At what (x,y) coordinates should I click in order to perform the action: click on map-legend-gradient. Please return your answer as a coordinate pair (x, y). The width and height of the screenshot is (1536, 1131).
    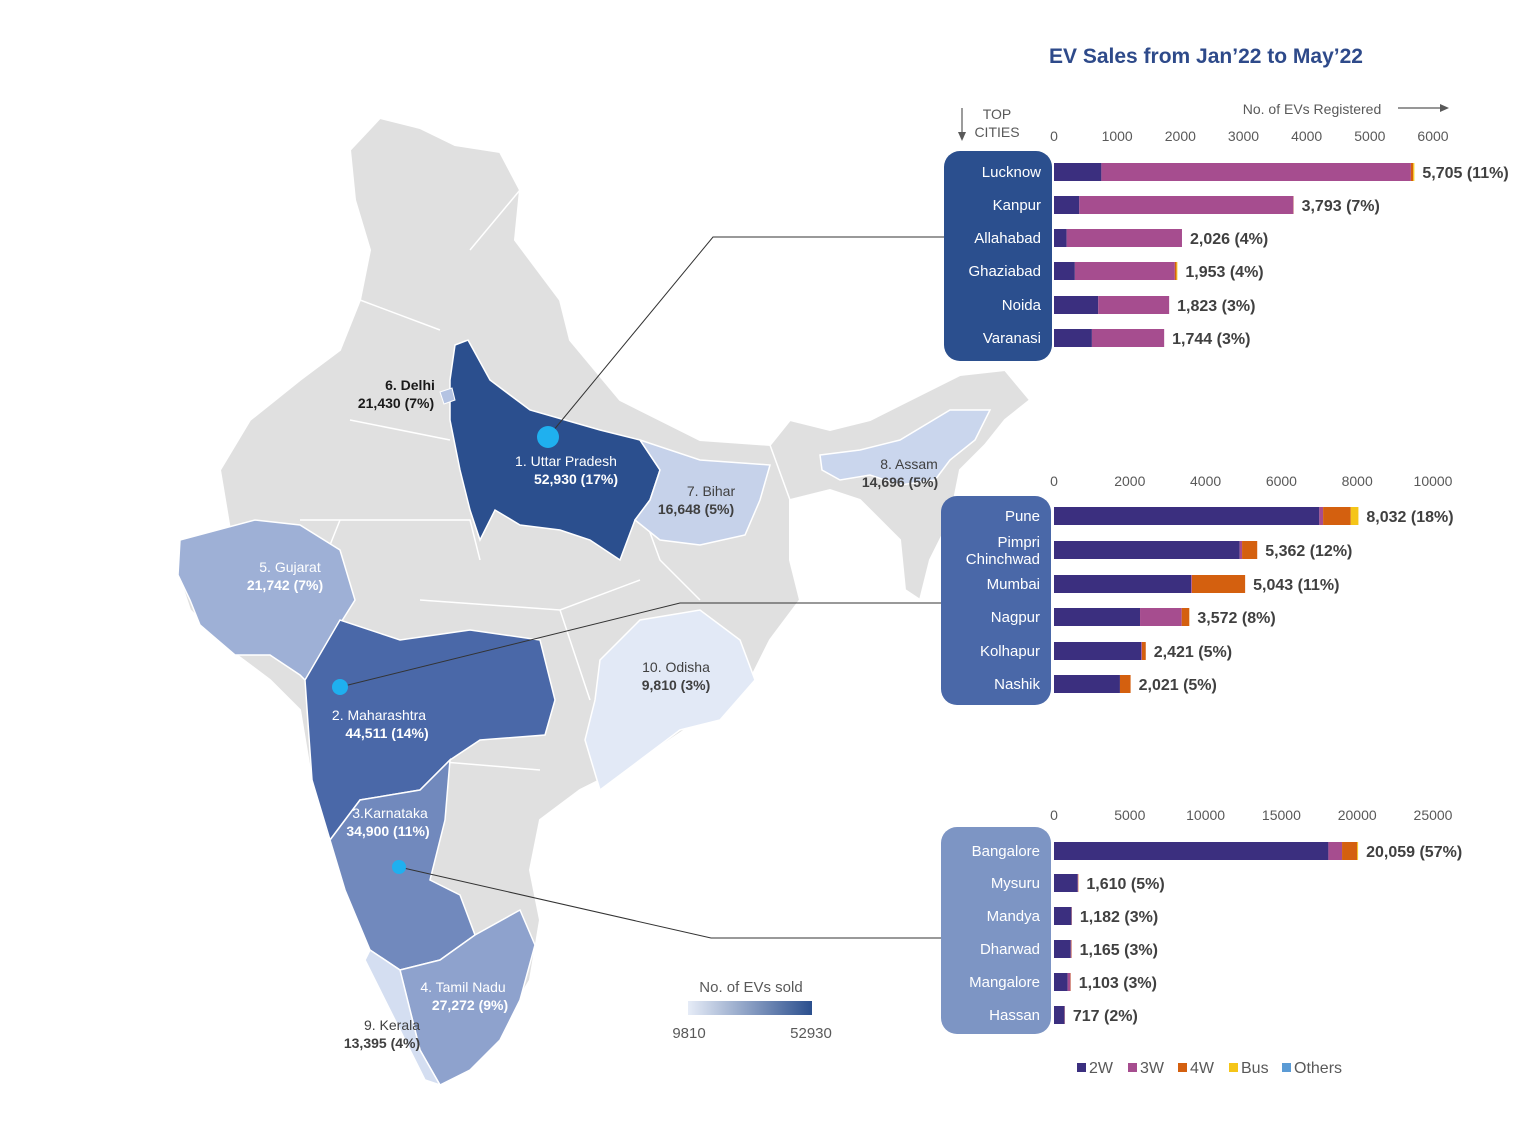
    Looking at the image, I should click on (750, 1008).